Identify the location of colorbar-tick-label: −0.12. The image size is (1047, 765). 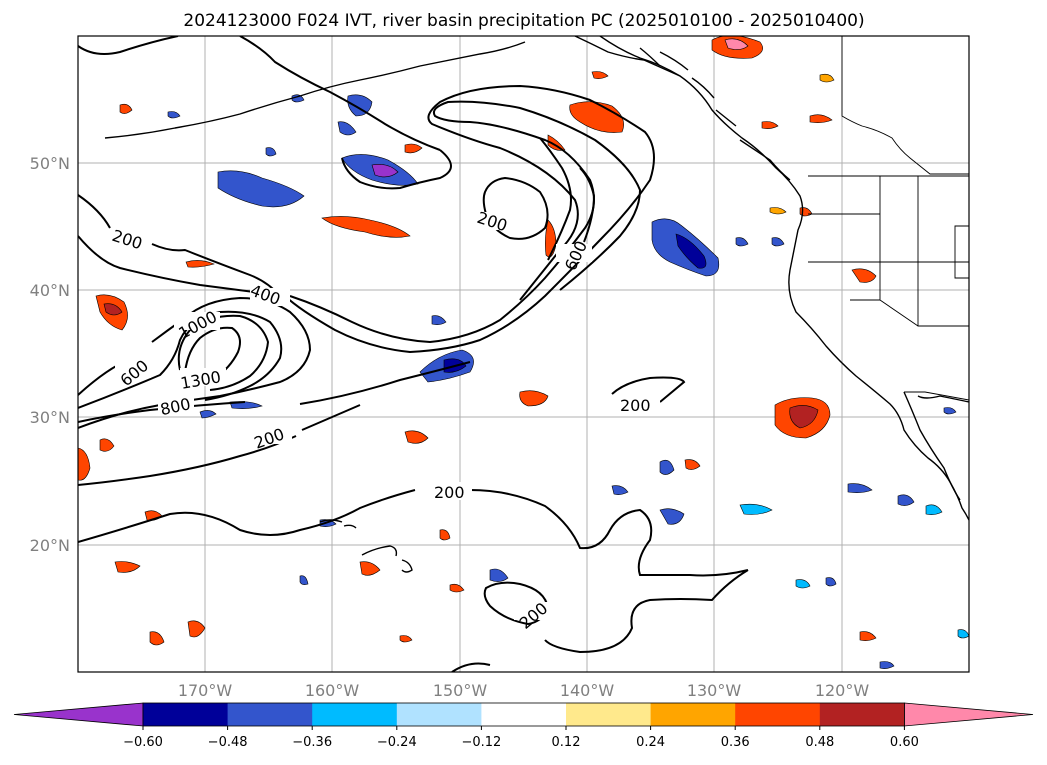
(481, 742).